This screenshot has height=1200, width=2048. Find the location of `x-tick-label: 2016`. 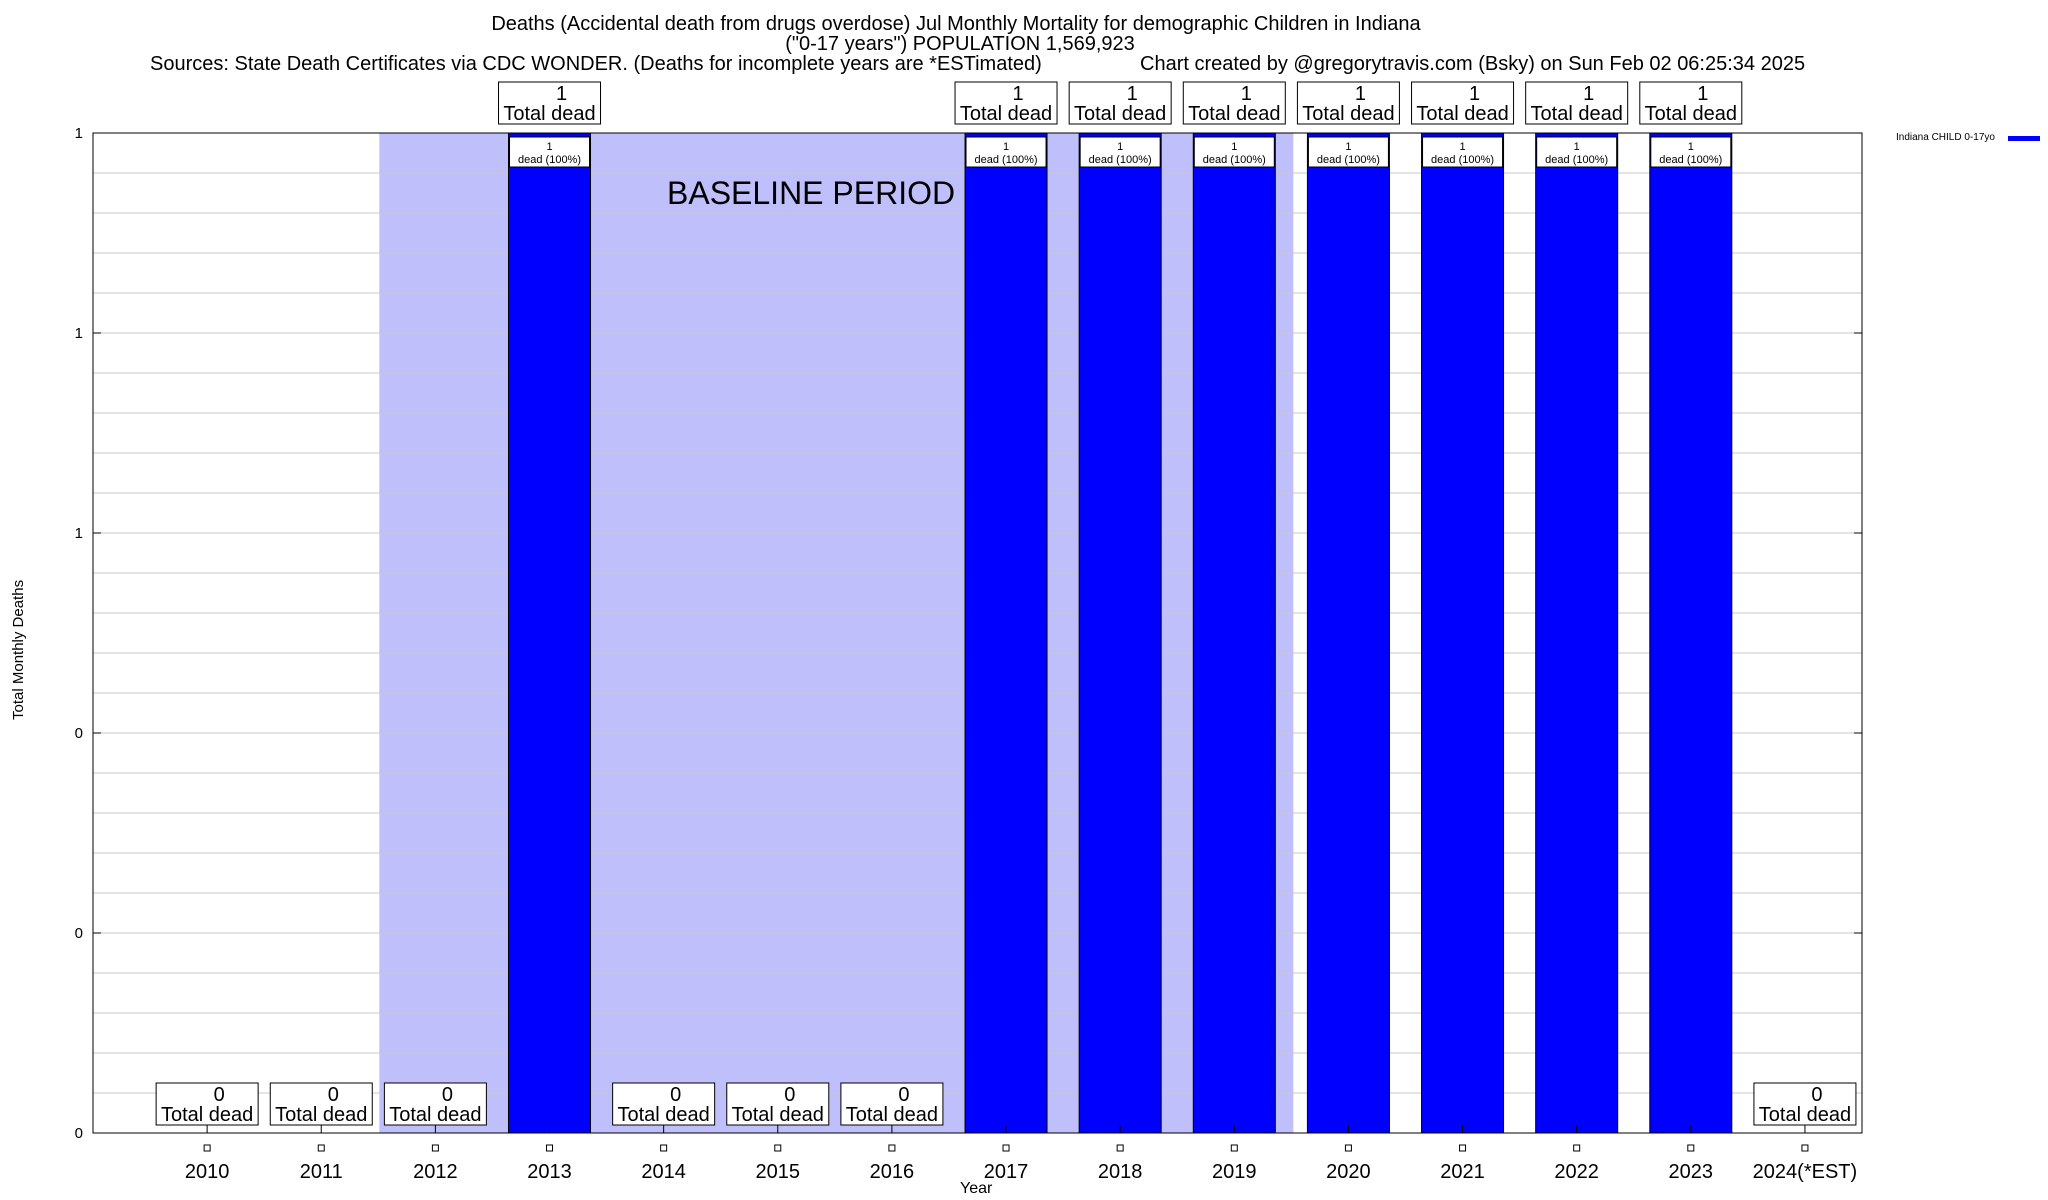

x-tick-label: 2016 is located at coordinates (892, 1172).